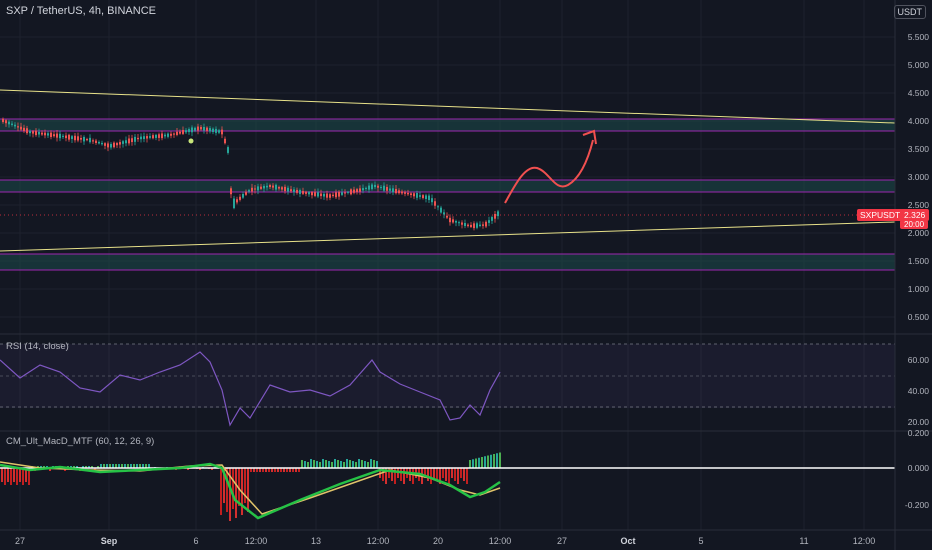  What do you see at coordinates (909, 12) in the screenshot?
I see `currency-badge: USDT` at bounding box center [909, 12].